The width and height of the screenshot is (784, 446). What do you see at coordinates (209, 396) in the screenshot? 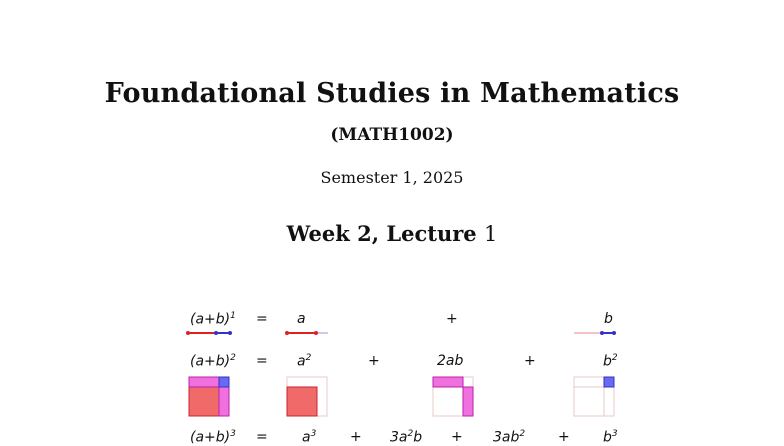
I see `row2-lhs-square` at bounding box center [209, 396].